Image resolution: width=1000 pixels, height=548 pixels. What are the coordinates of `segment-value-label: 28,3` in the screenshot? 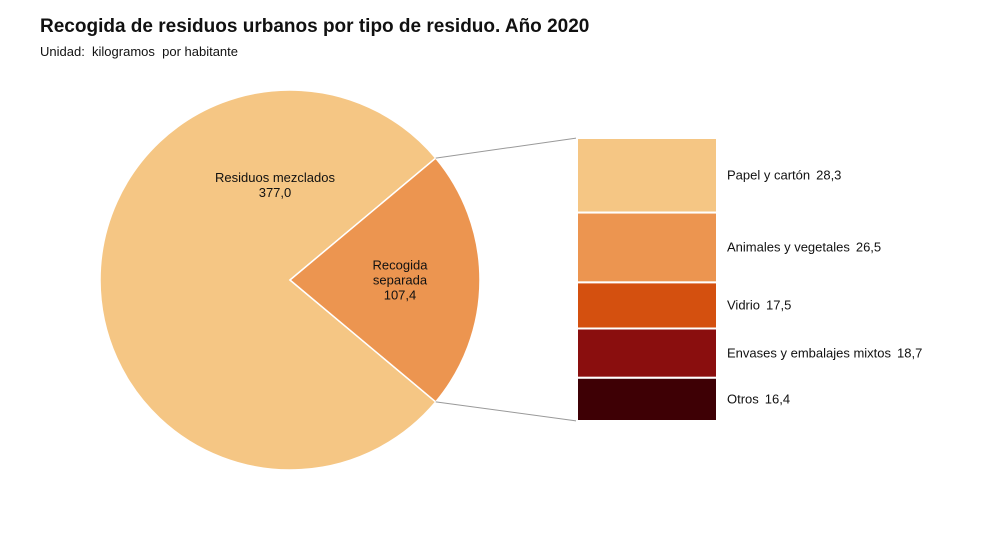 It's located at (829, 175).